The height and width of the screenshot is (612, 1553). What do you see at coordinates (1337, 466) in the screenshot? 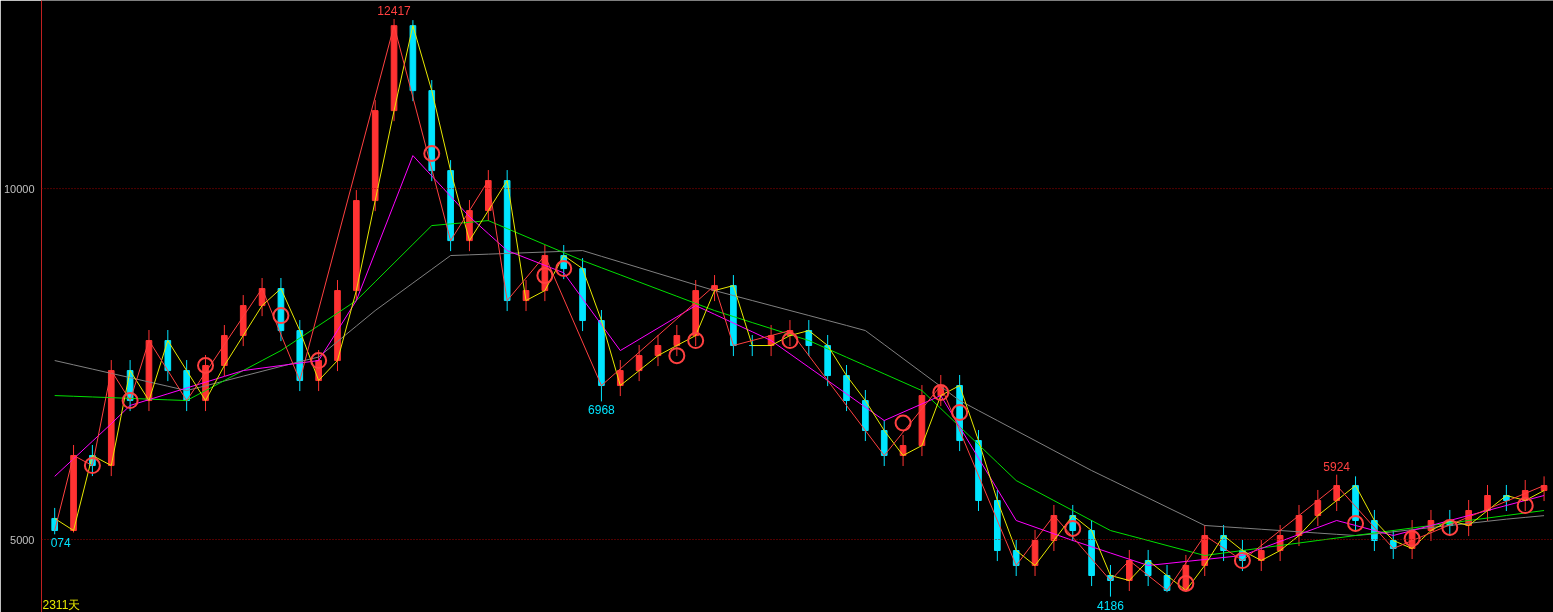
I see `annotation: 5924` at bounding box center [1337, 466].